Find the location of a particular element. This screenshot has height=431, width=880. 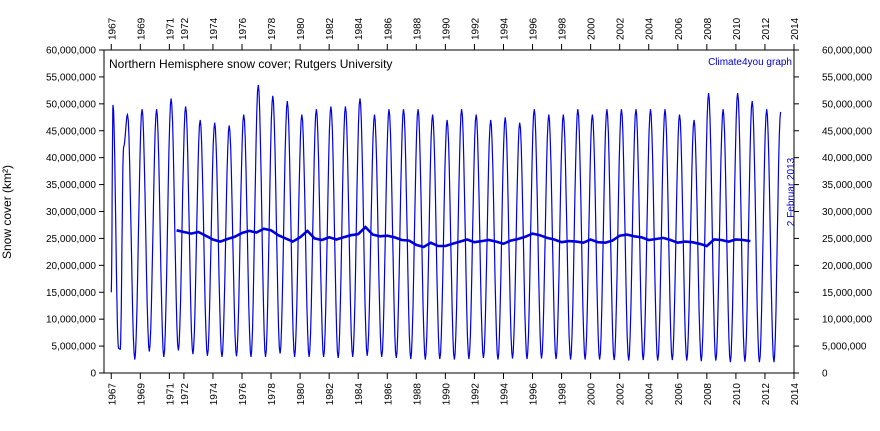

chart-date-note: 2 Februar 2013 is located at coordinates (791, 191).